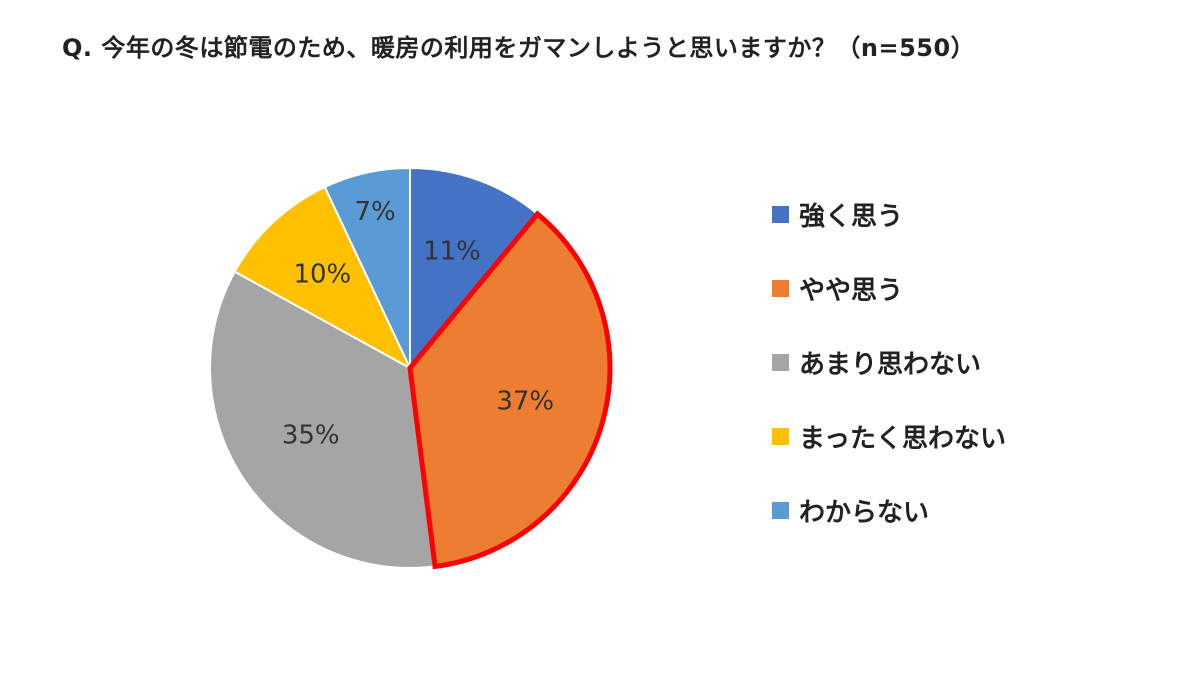 This screenshot has height=675, width=1200. I want to click on legend: 強く思うやや思うあまり思わない まったく思わない わからない, so click(889, 380).